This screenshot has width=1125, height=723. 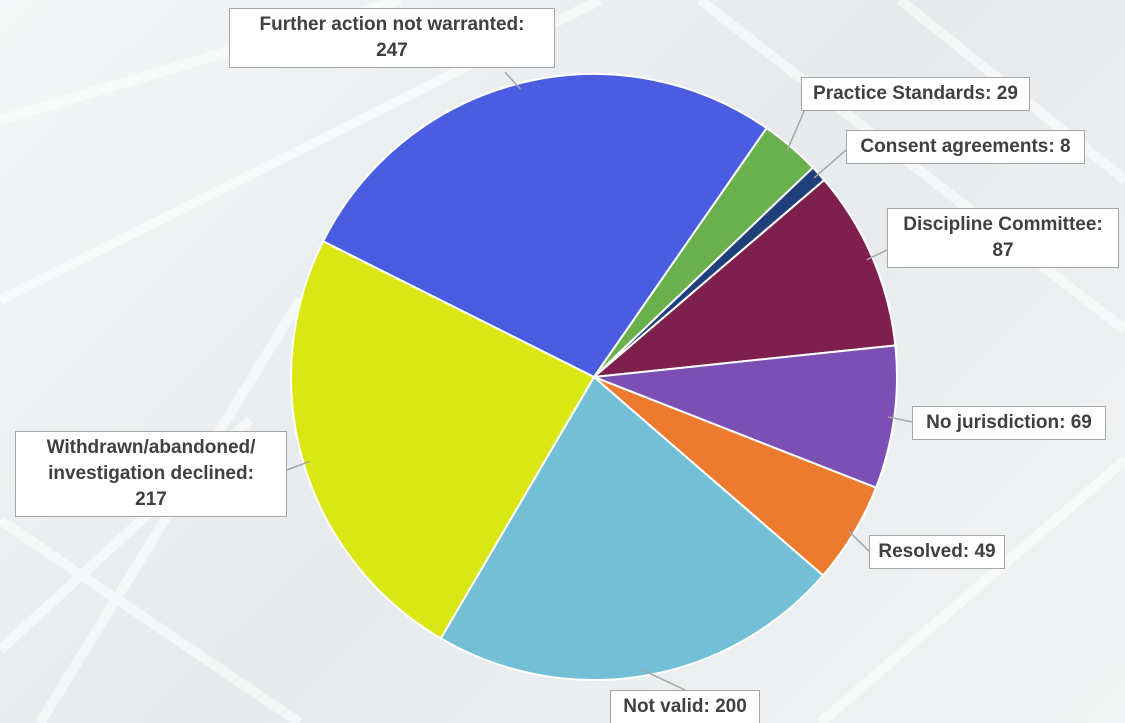 What do you see at coordinates (957, 146) in the screenshot?
I see `category-label: Consent agreements:` at bounding box center [957, 146].